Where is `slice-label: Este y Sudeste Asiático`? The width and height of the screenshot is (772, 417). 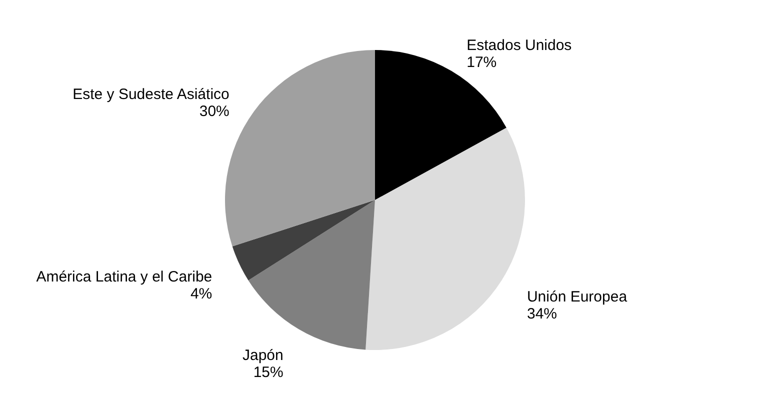 slice-label: Este y Sudeste Asiático is located at coordinates (151, 95).